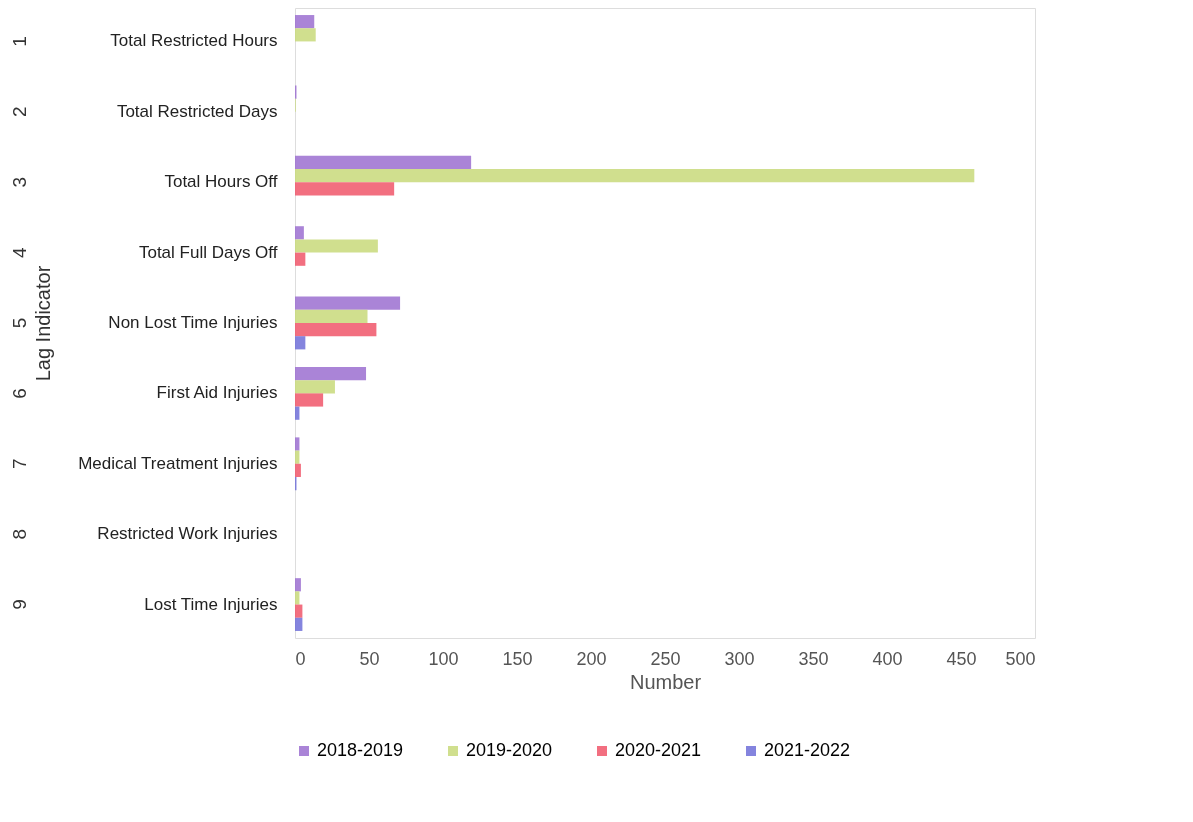 Image resolution: width=1193 pixels, height=822 pixels. Describe the element at coordinates (360, 750) in the screenshot. I see `legend-label: 2018-2019` at that location.